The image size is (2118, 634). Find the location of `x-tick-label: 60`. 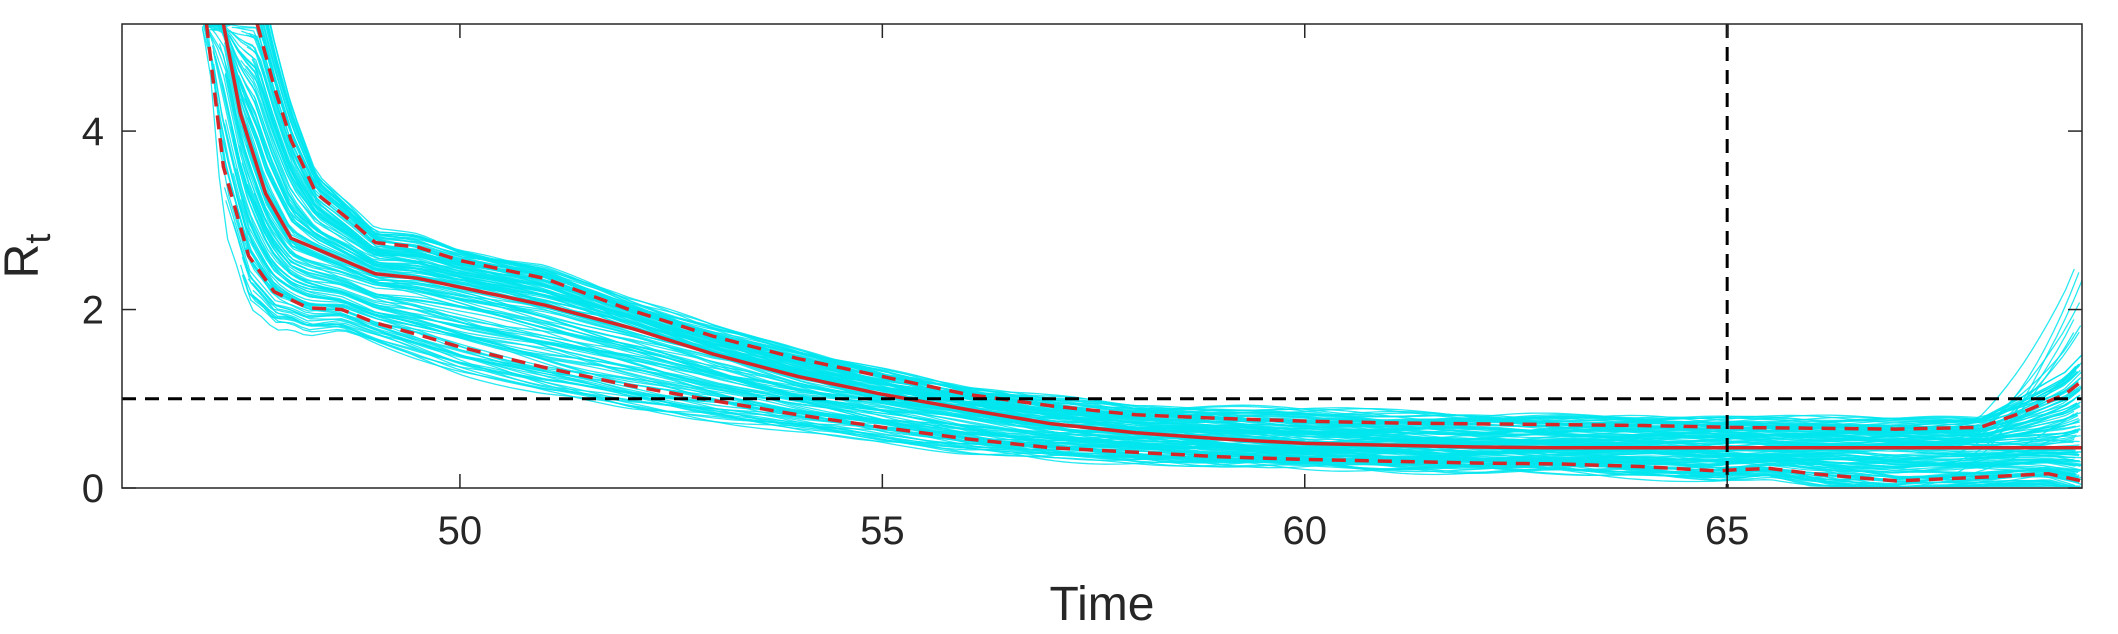

x-tick-label: 60 is located at coordinates (1305, 531).